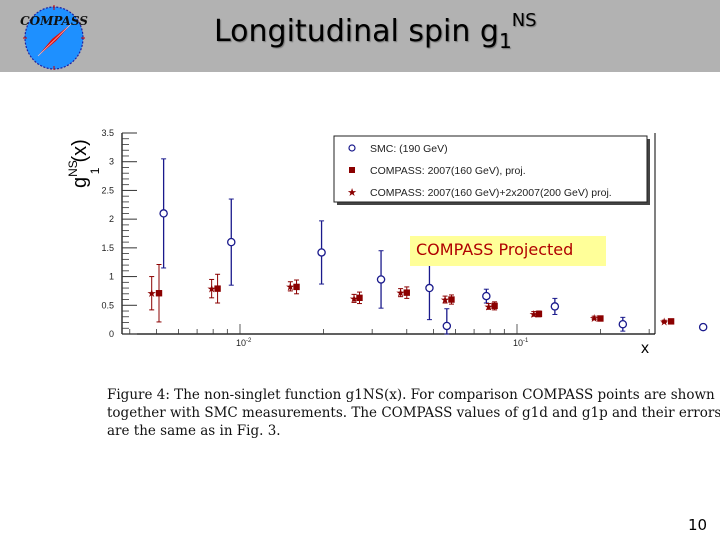 The image size is (720, 540). Describe the element at coordinates (107, 190) in the screenshot. I see `svg-text: 2.5` at that location.